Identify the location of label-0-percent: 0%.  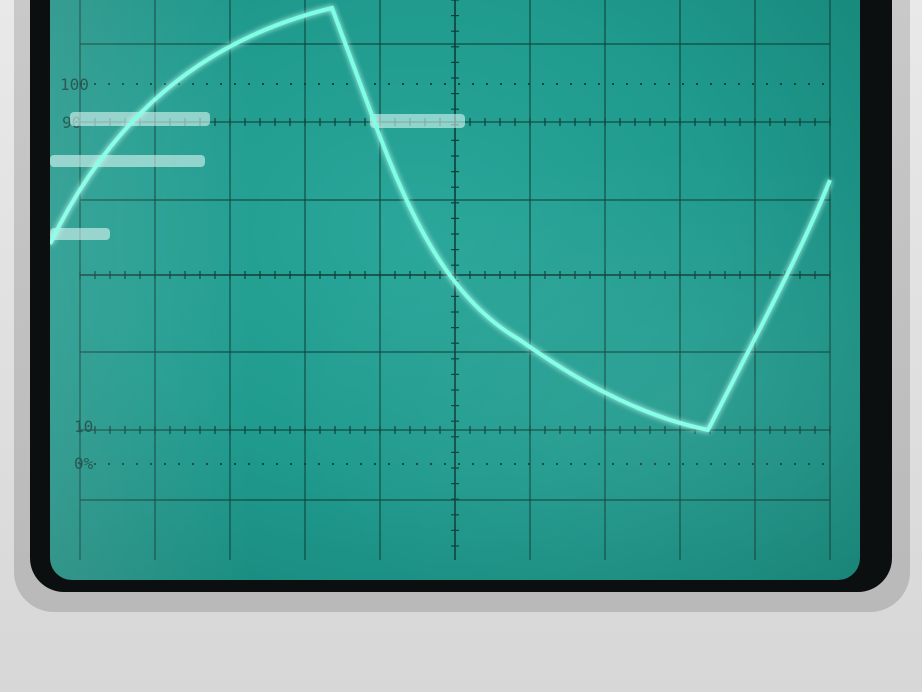
(84, 463).